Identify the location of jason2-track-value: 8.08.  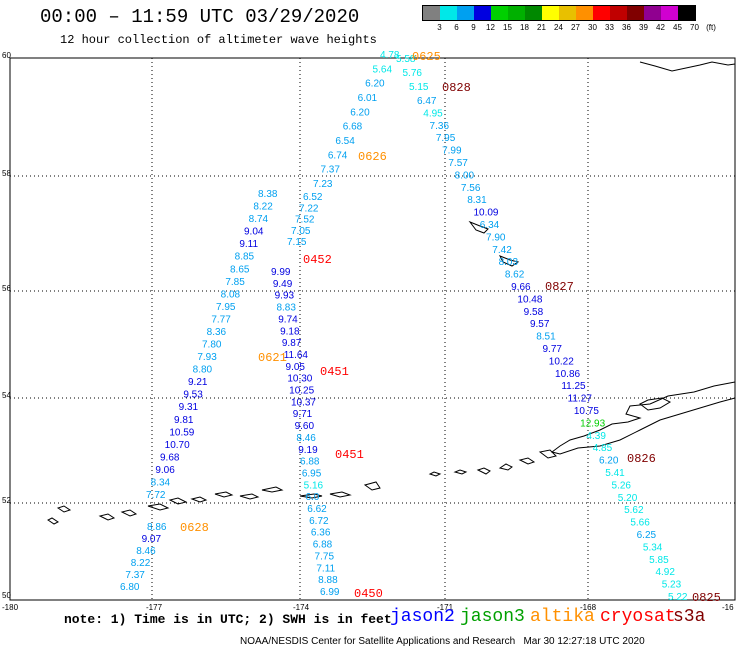
(231, 294).